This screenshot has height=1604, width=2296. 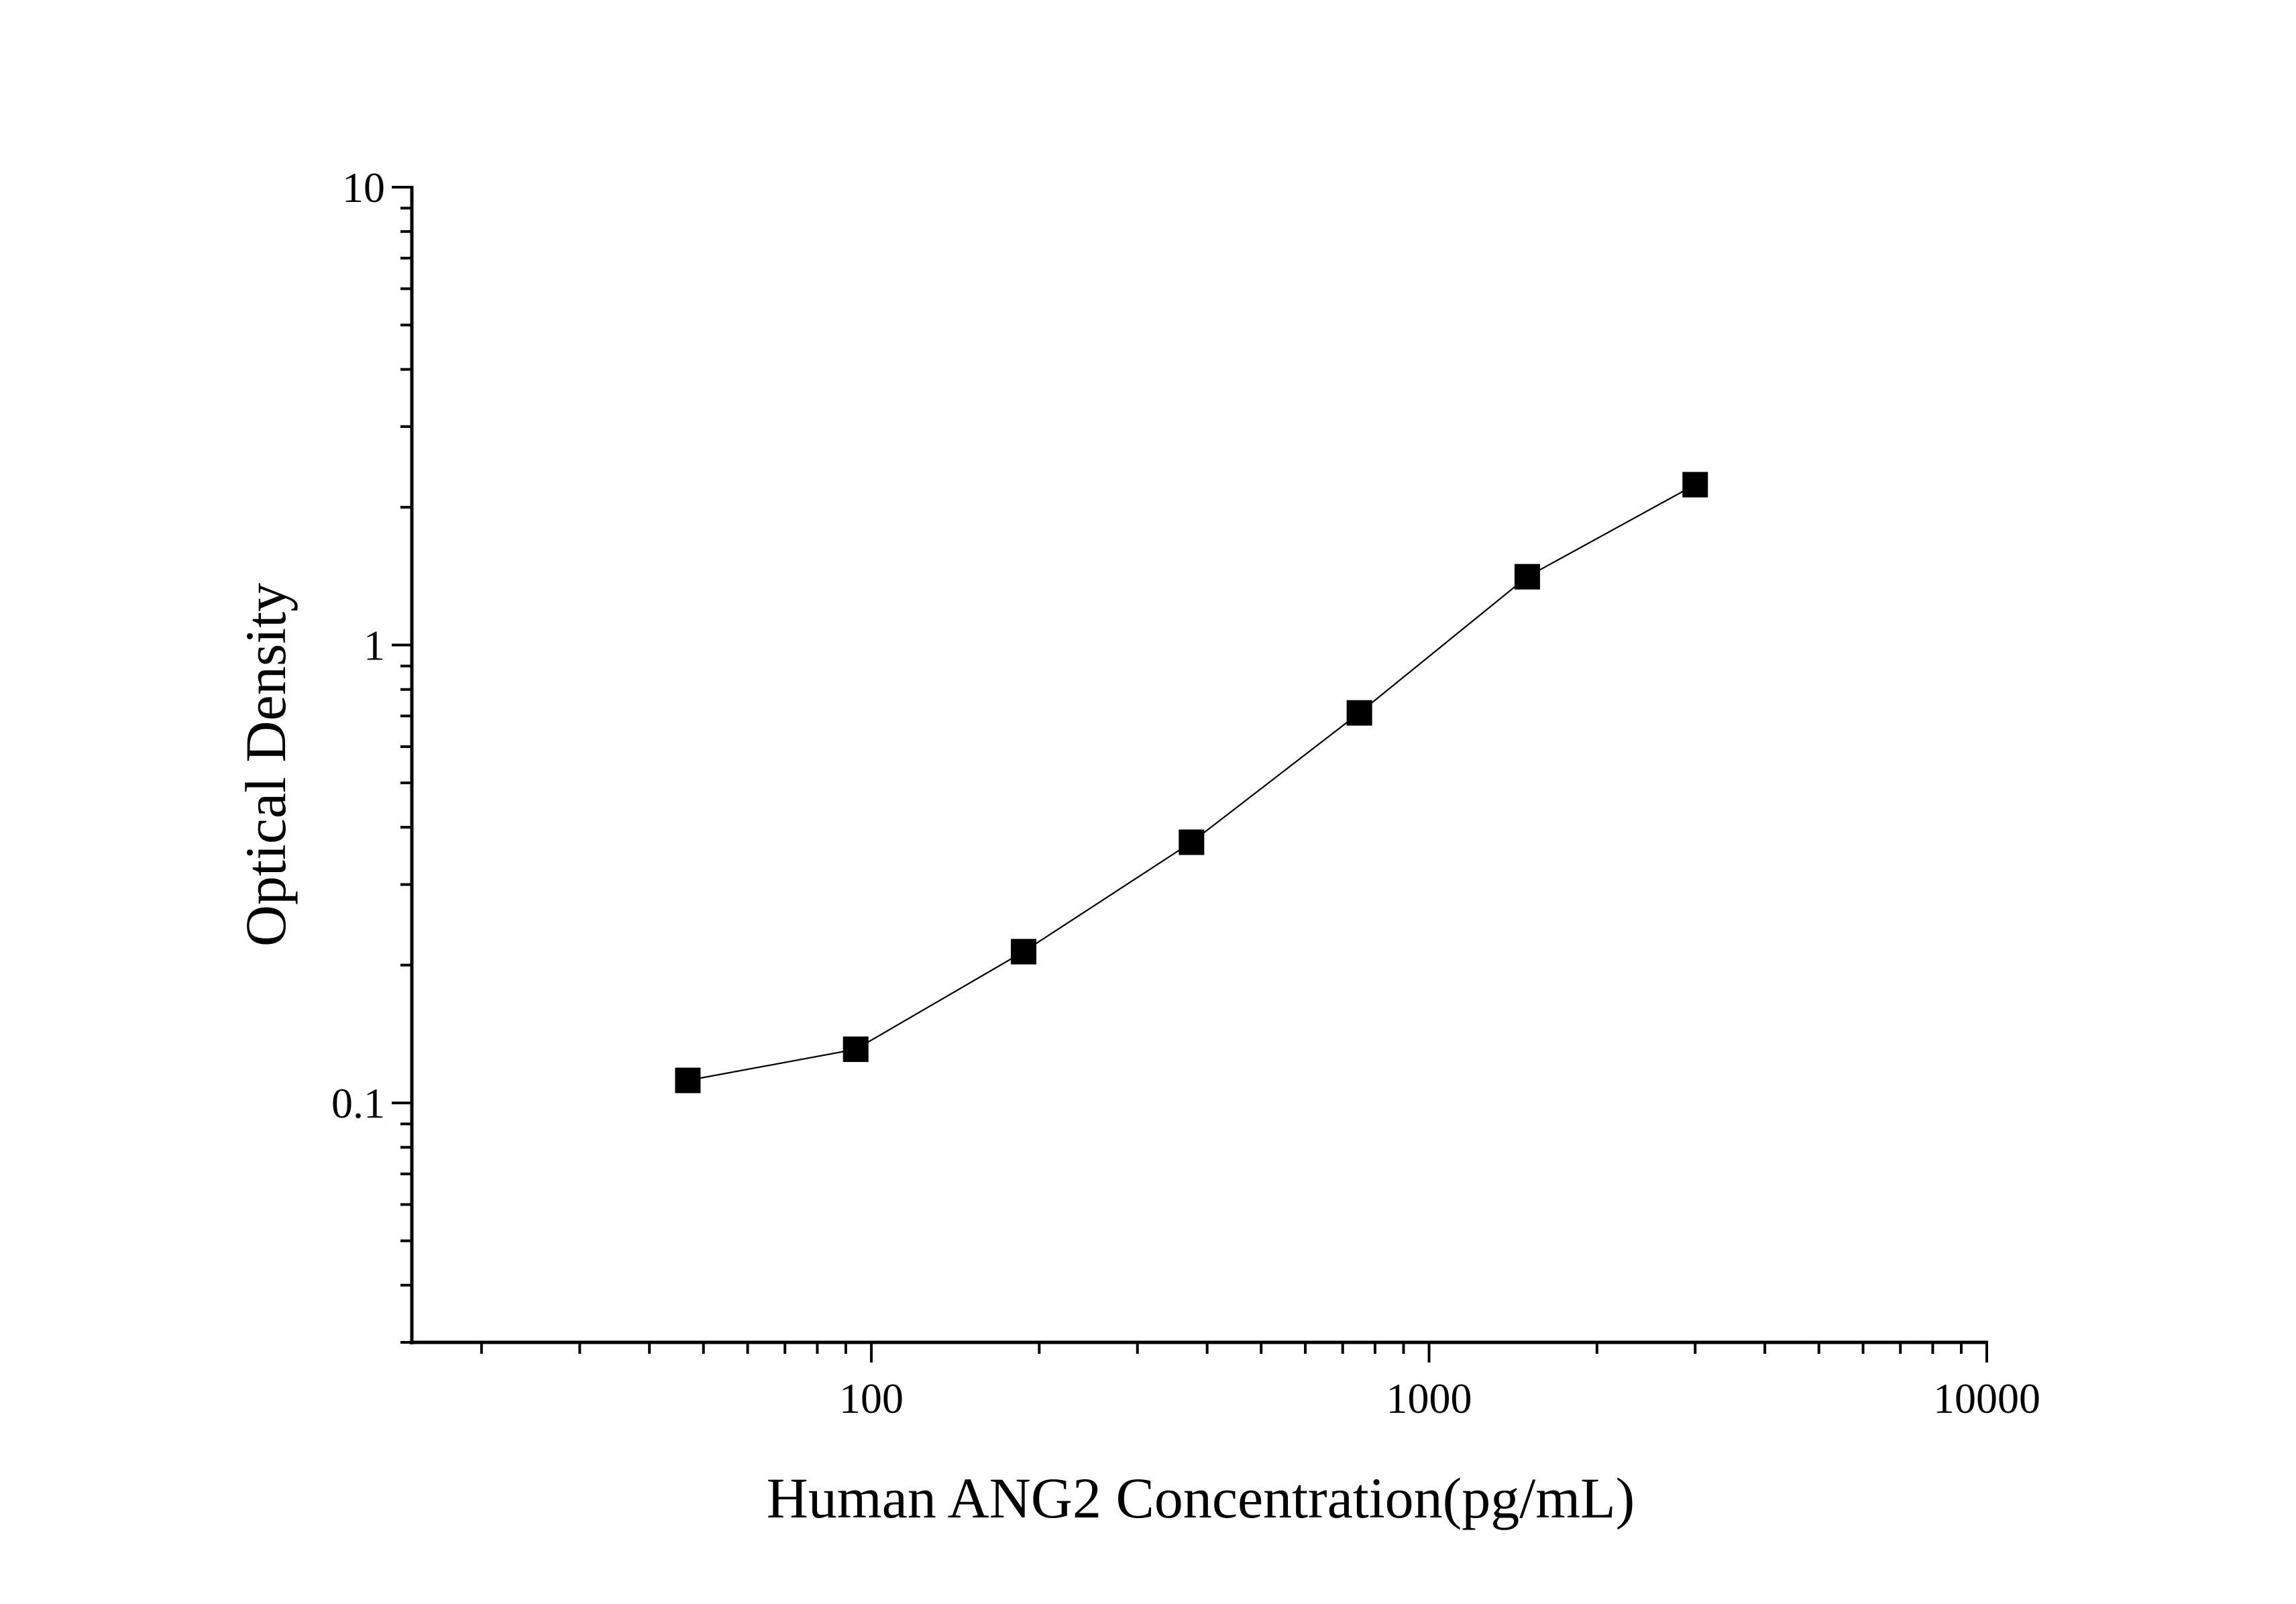 What do you see at coordinates (265, 765) in the screenshot?
I see `y-axis-title: Optical Density` at bounding box center [265, 765].